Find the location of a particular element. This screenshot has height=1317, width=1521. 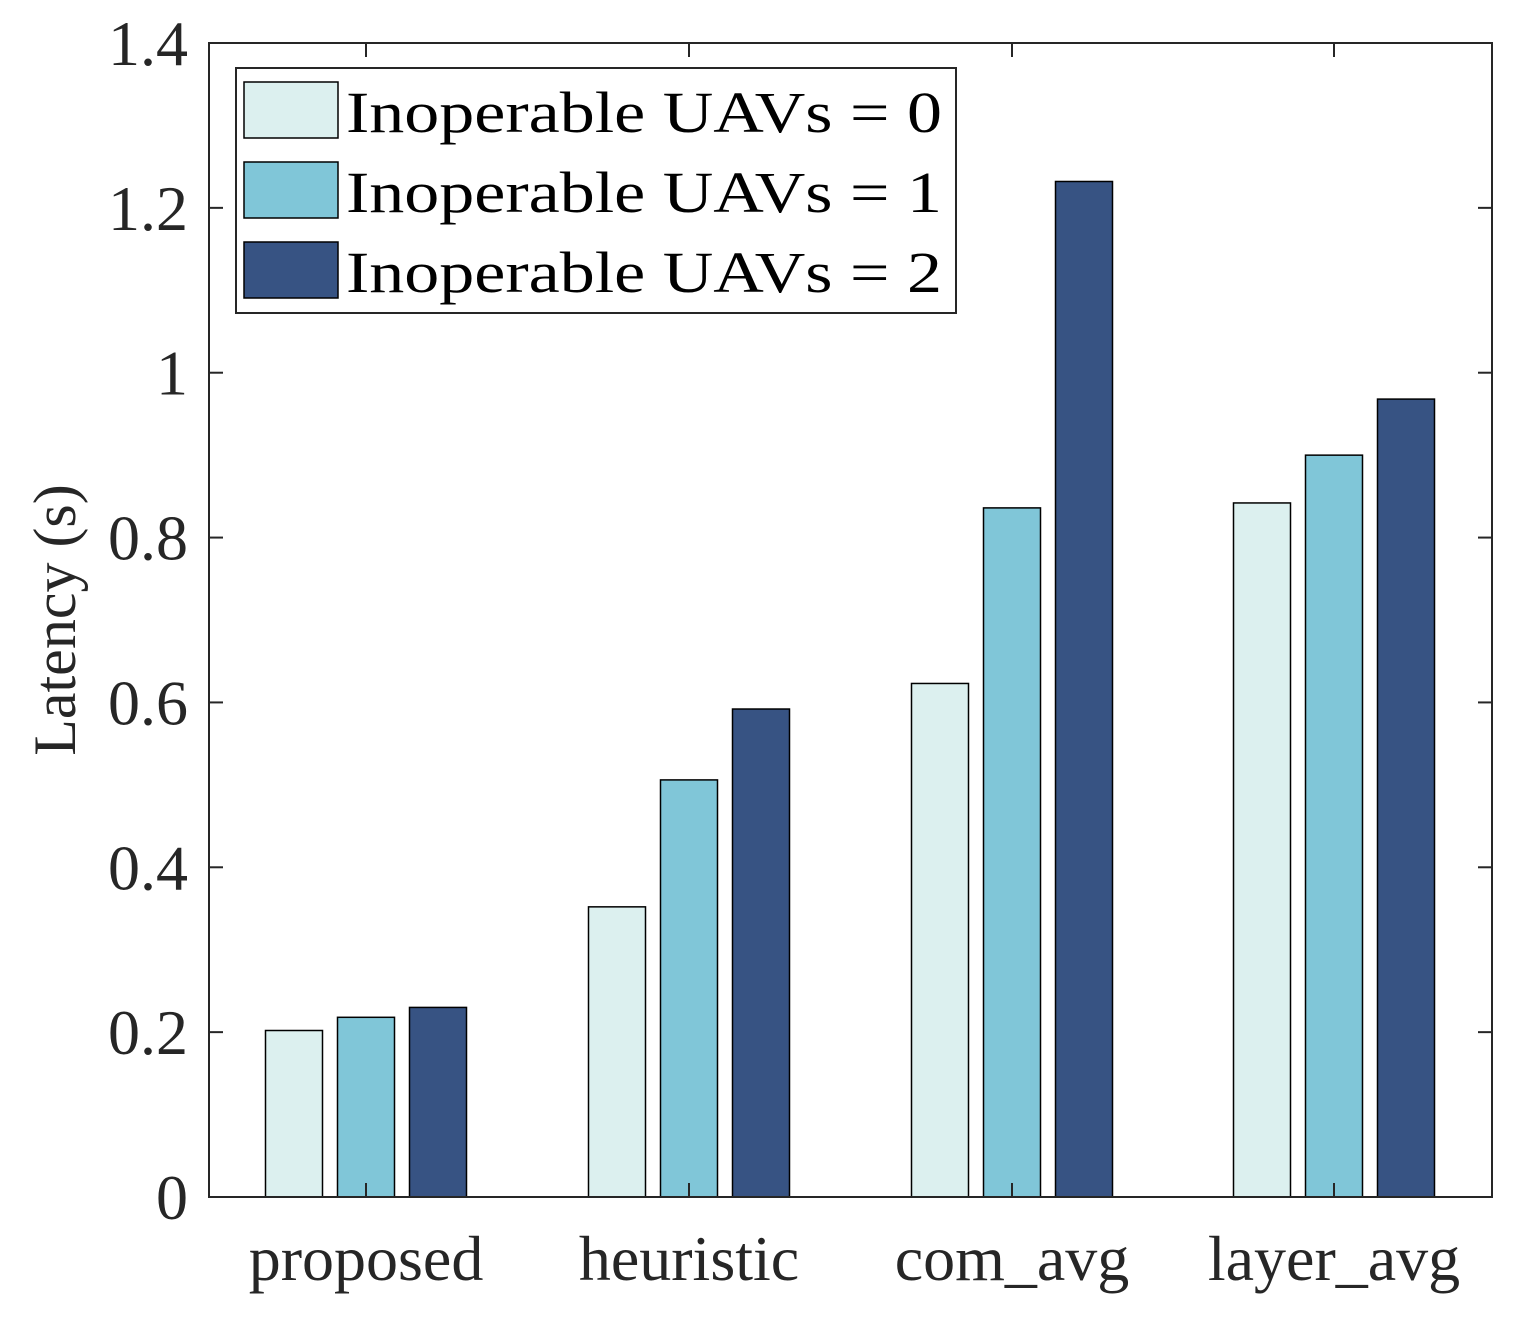

legend-label-series-1: Inoperable UAVs = 1 is located at coordinates (644, 192).